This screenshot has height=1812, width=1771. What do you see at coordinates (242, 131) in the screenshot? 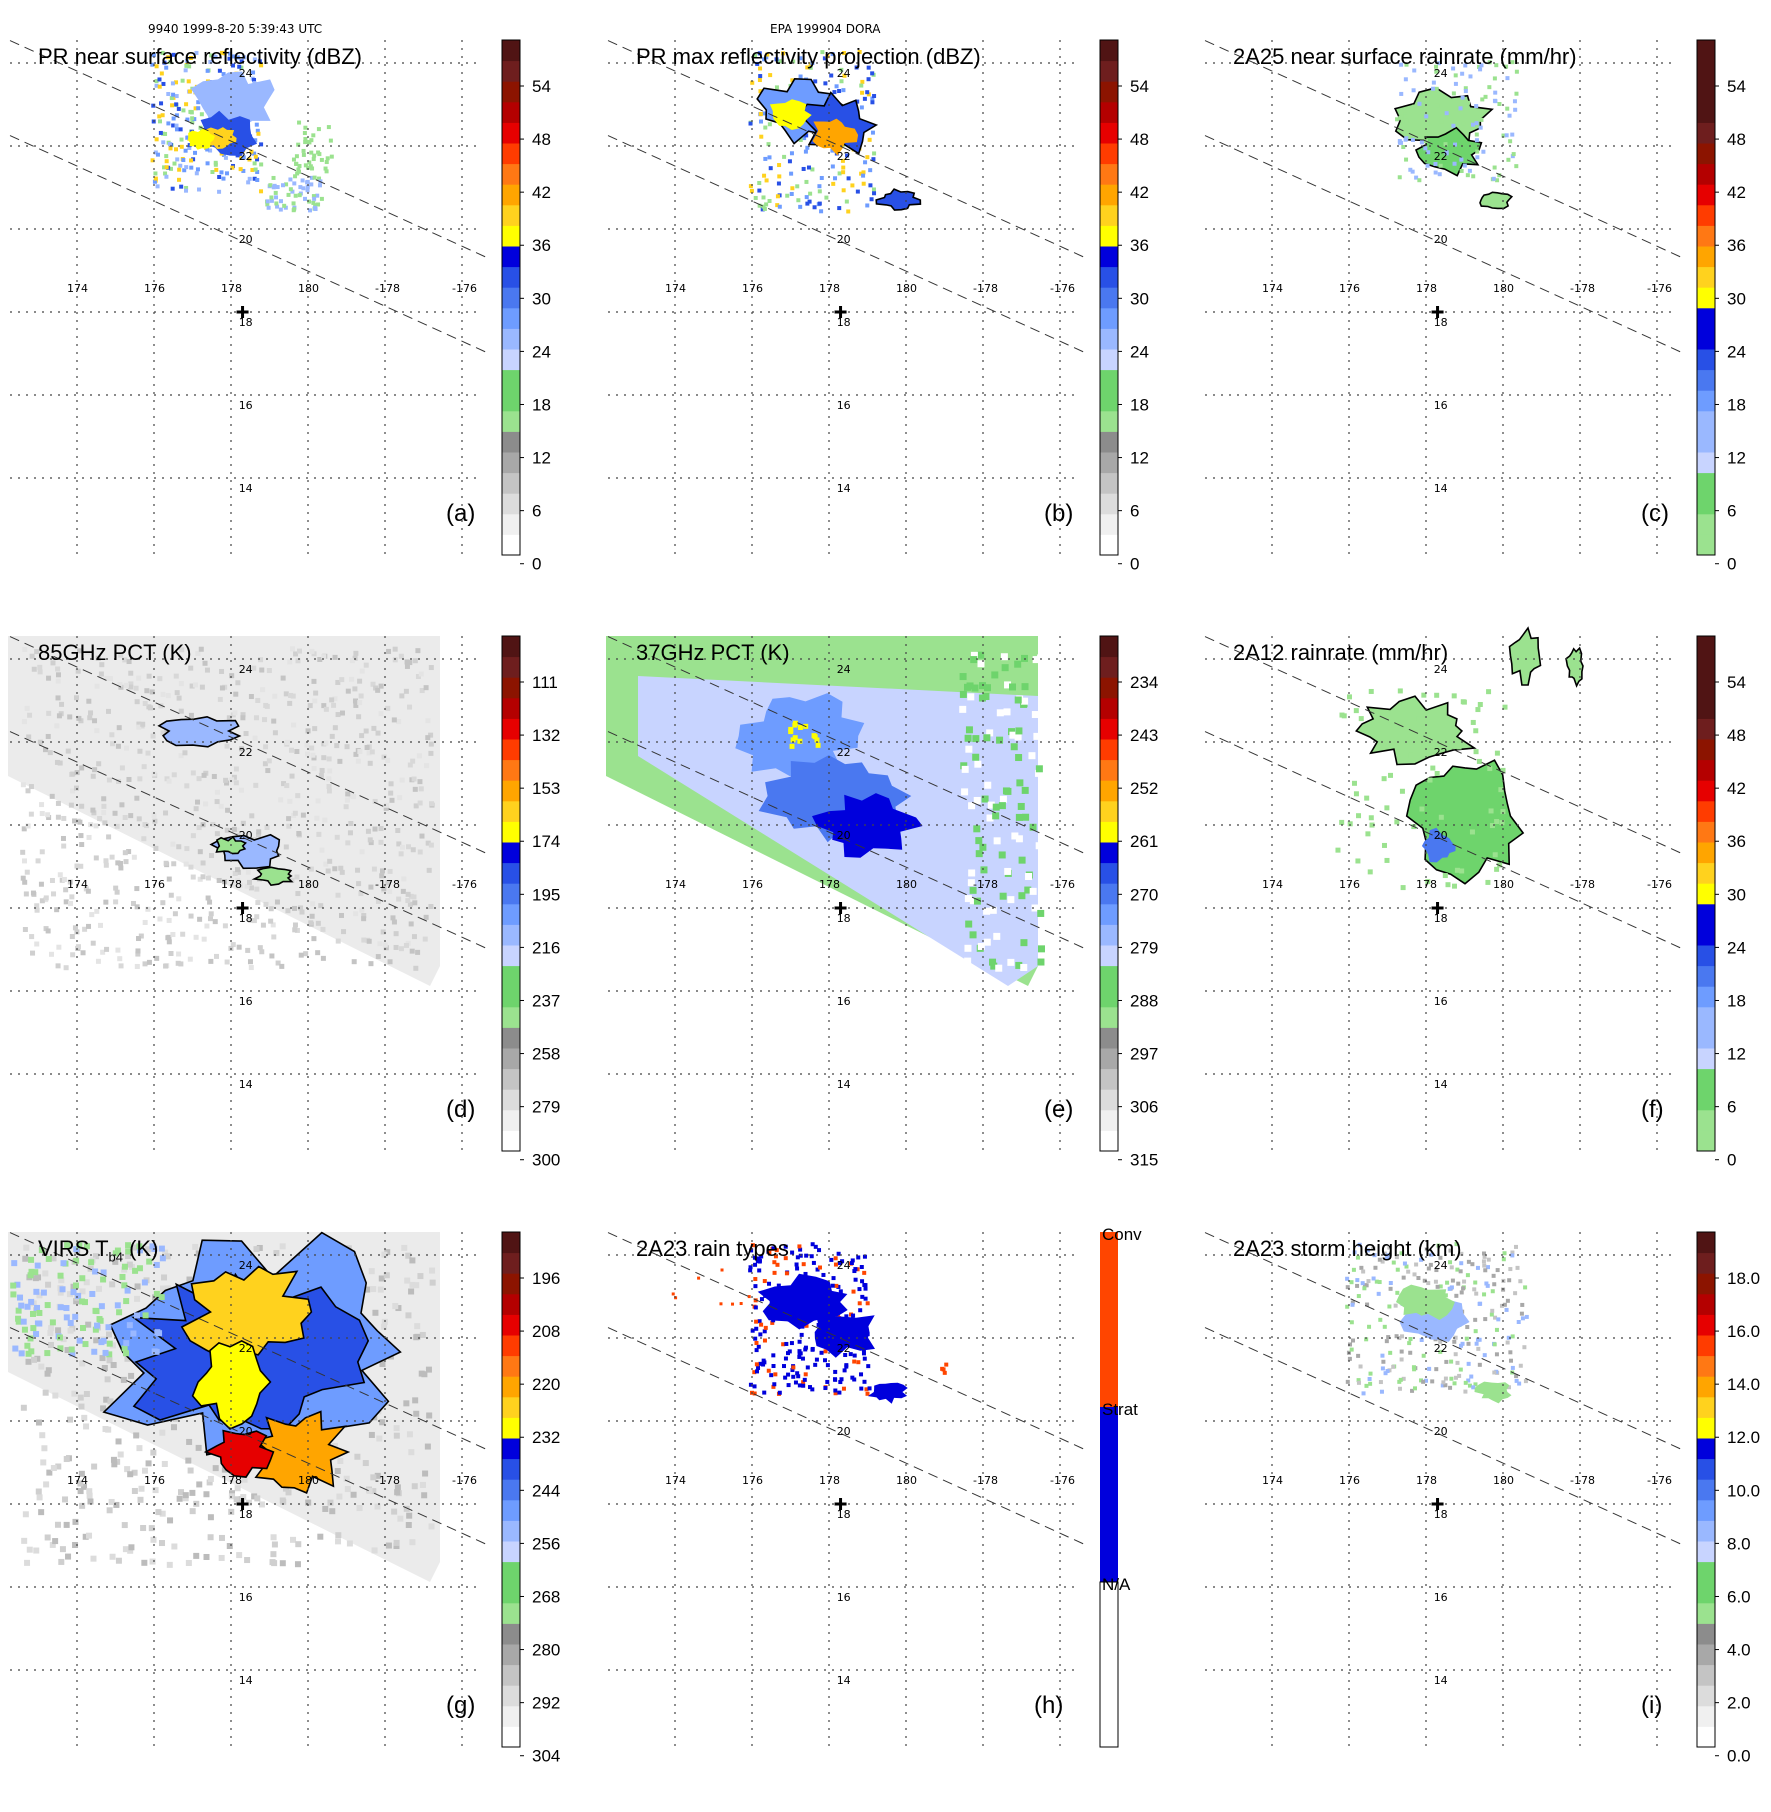
I see `field-a` at bounding box center [242, 131].